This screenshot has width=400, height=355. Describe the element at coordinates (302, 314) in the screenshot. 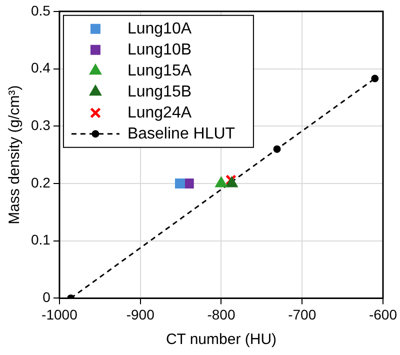

I see `x-tick-label: -700` at that location.